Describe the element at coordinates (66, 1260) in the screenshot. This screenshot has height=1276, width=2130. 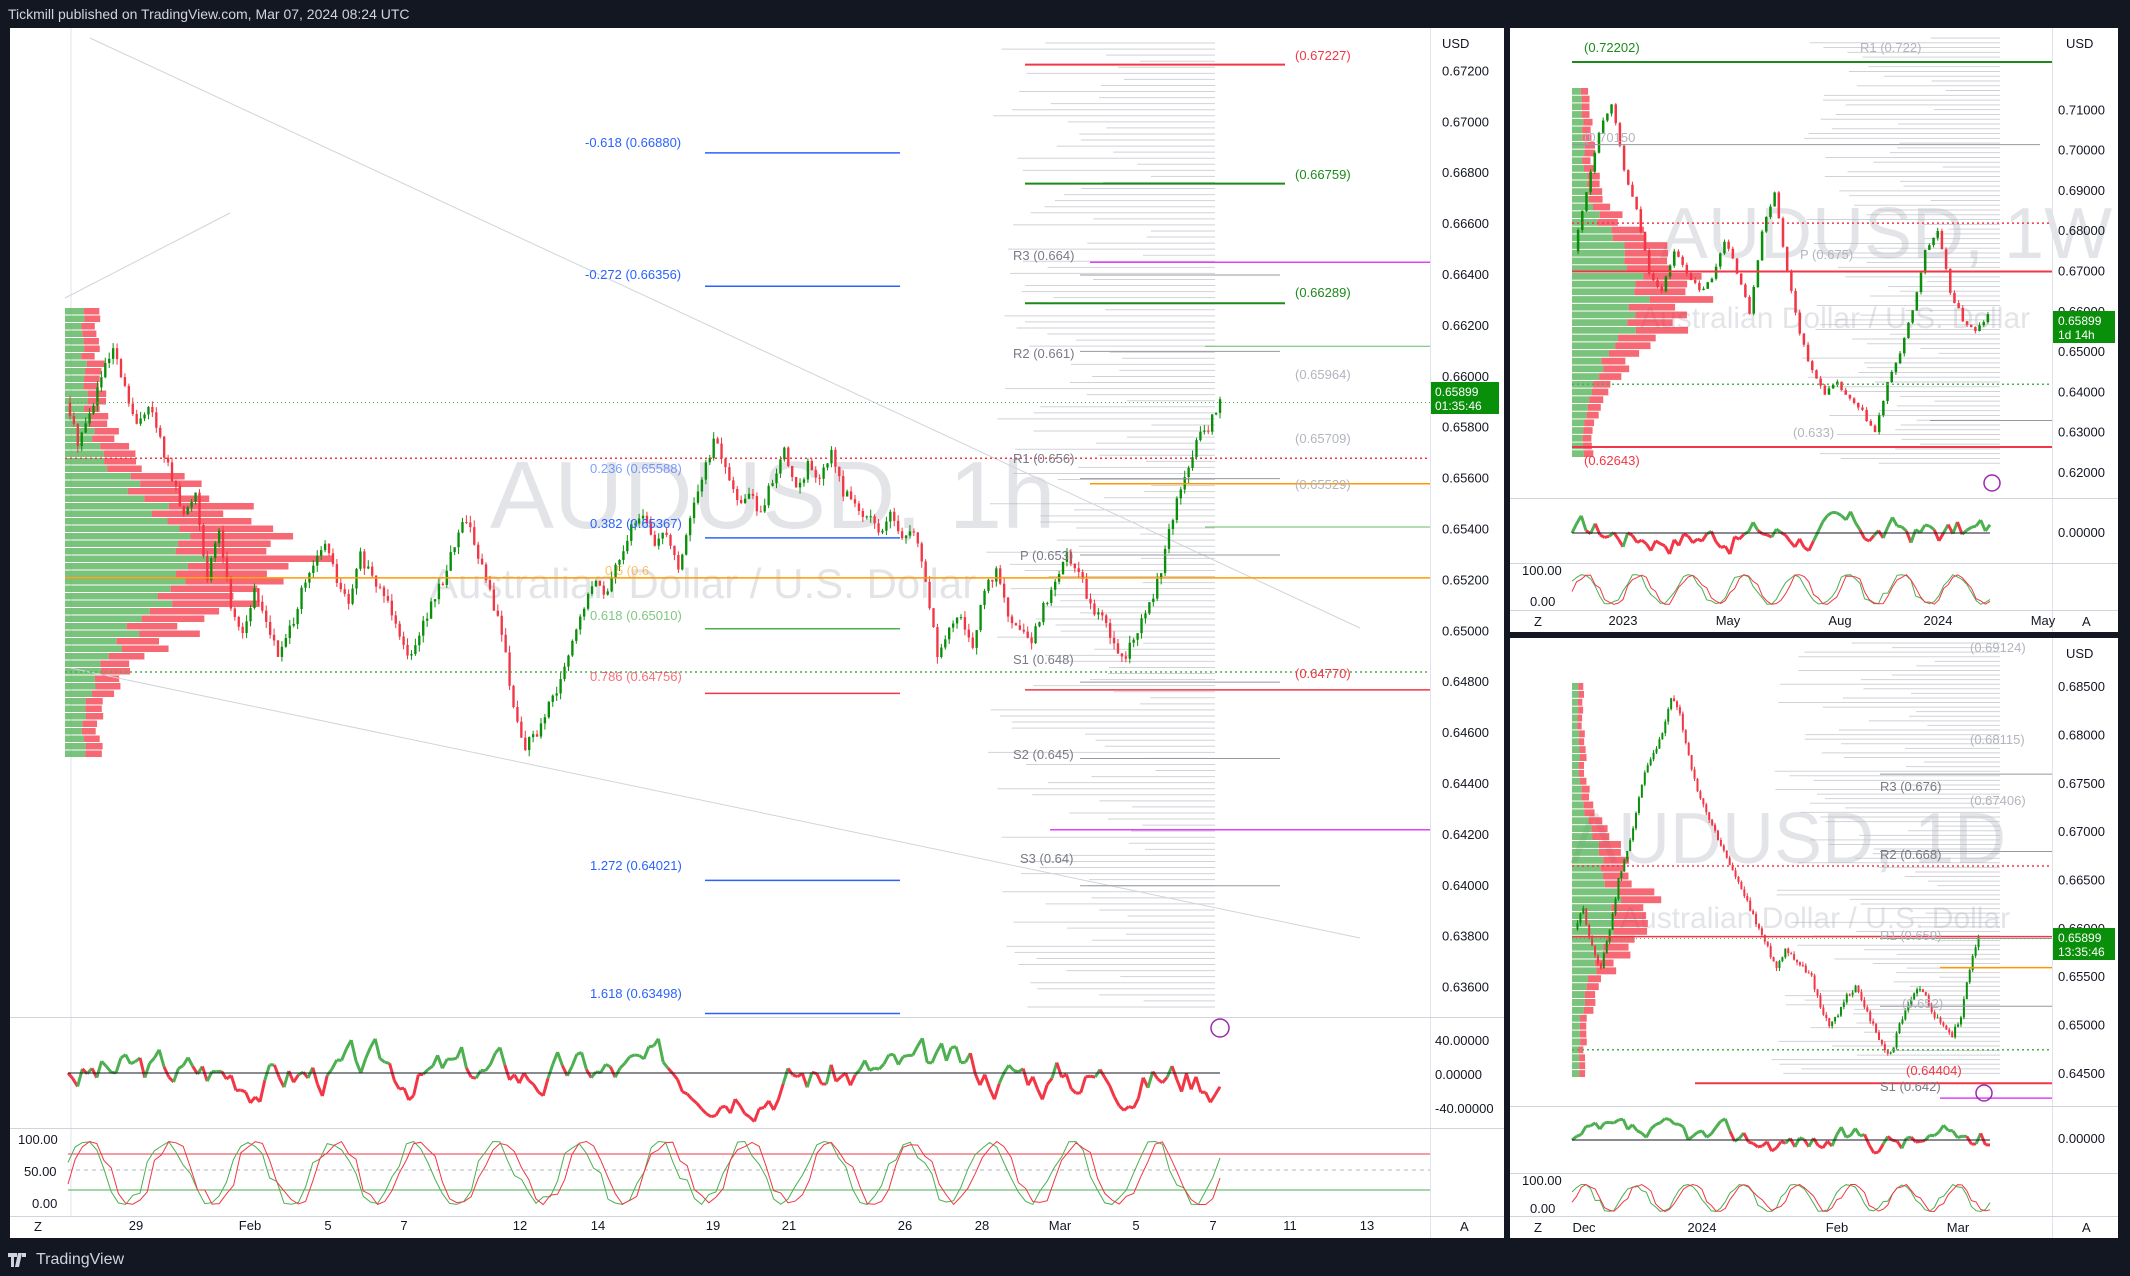
I see `tradingview-logo: TradingView` at that location.